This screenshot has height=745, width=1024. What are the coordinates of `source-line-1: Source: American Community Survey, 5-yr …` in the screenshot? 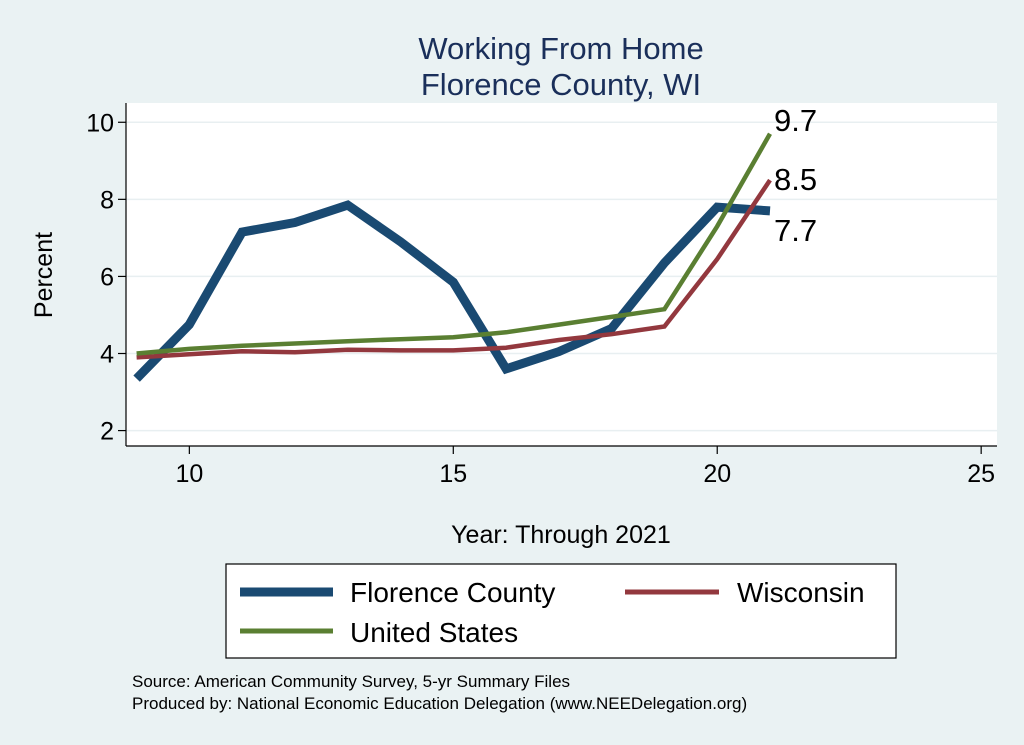 It's located at (351, 681).